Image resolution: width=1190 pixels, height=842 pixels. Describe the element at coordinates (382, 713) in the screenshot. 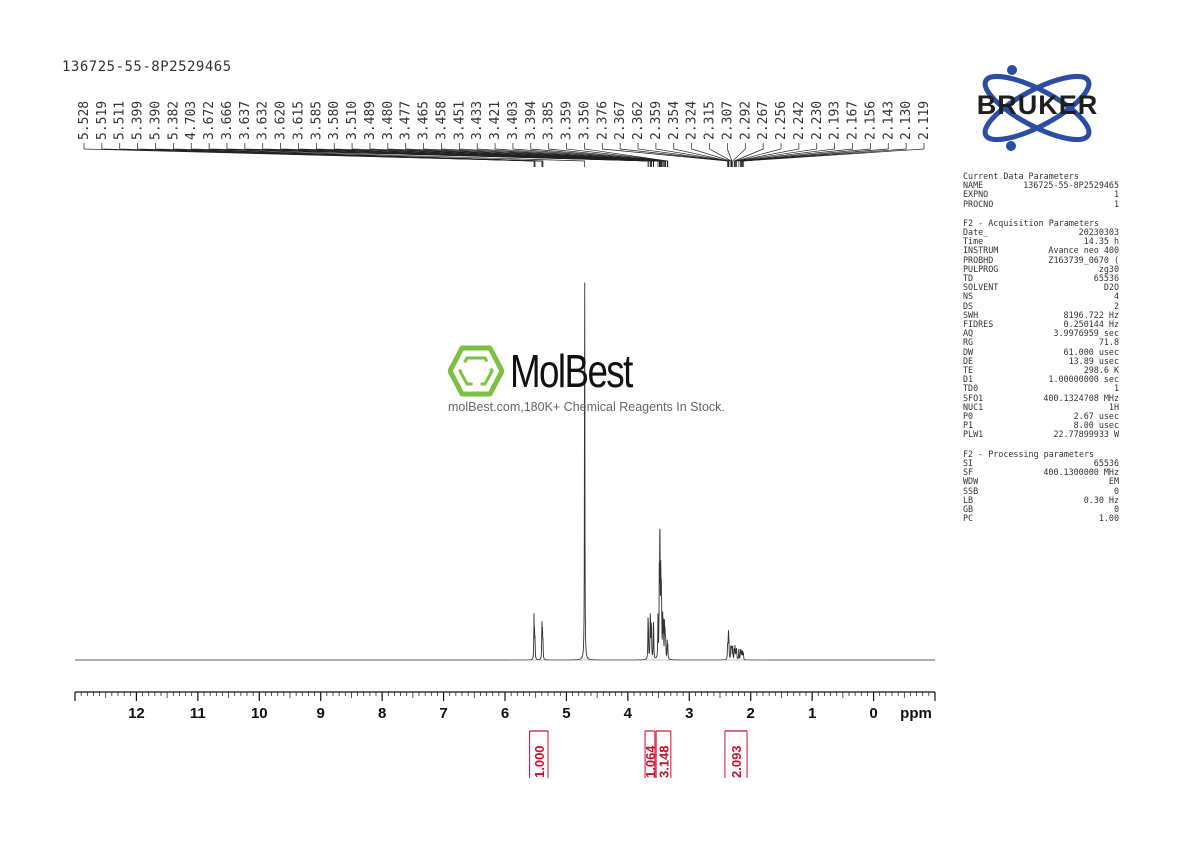

I see `x-tick-label: 8` at that location.